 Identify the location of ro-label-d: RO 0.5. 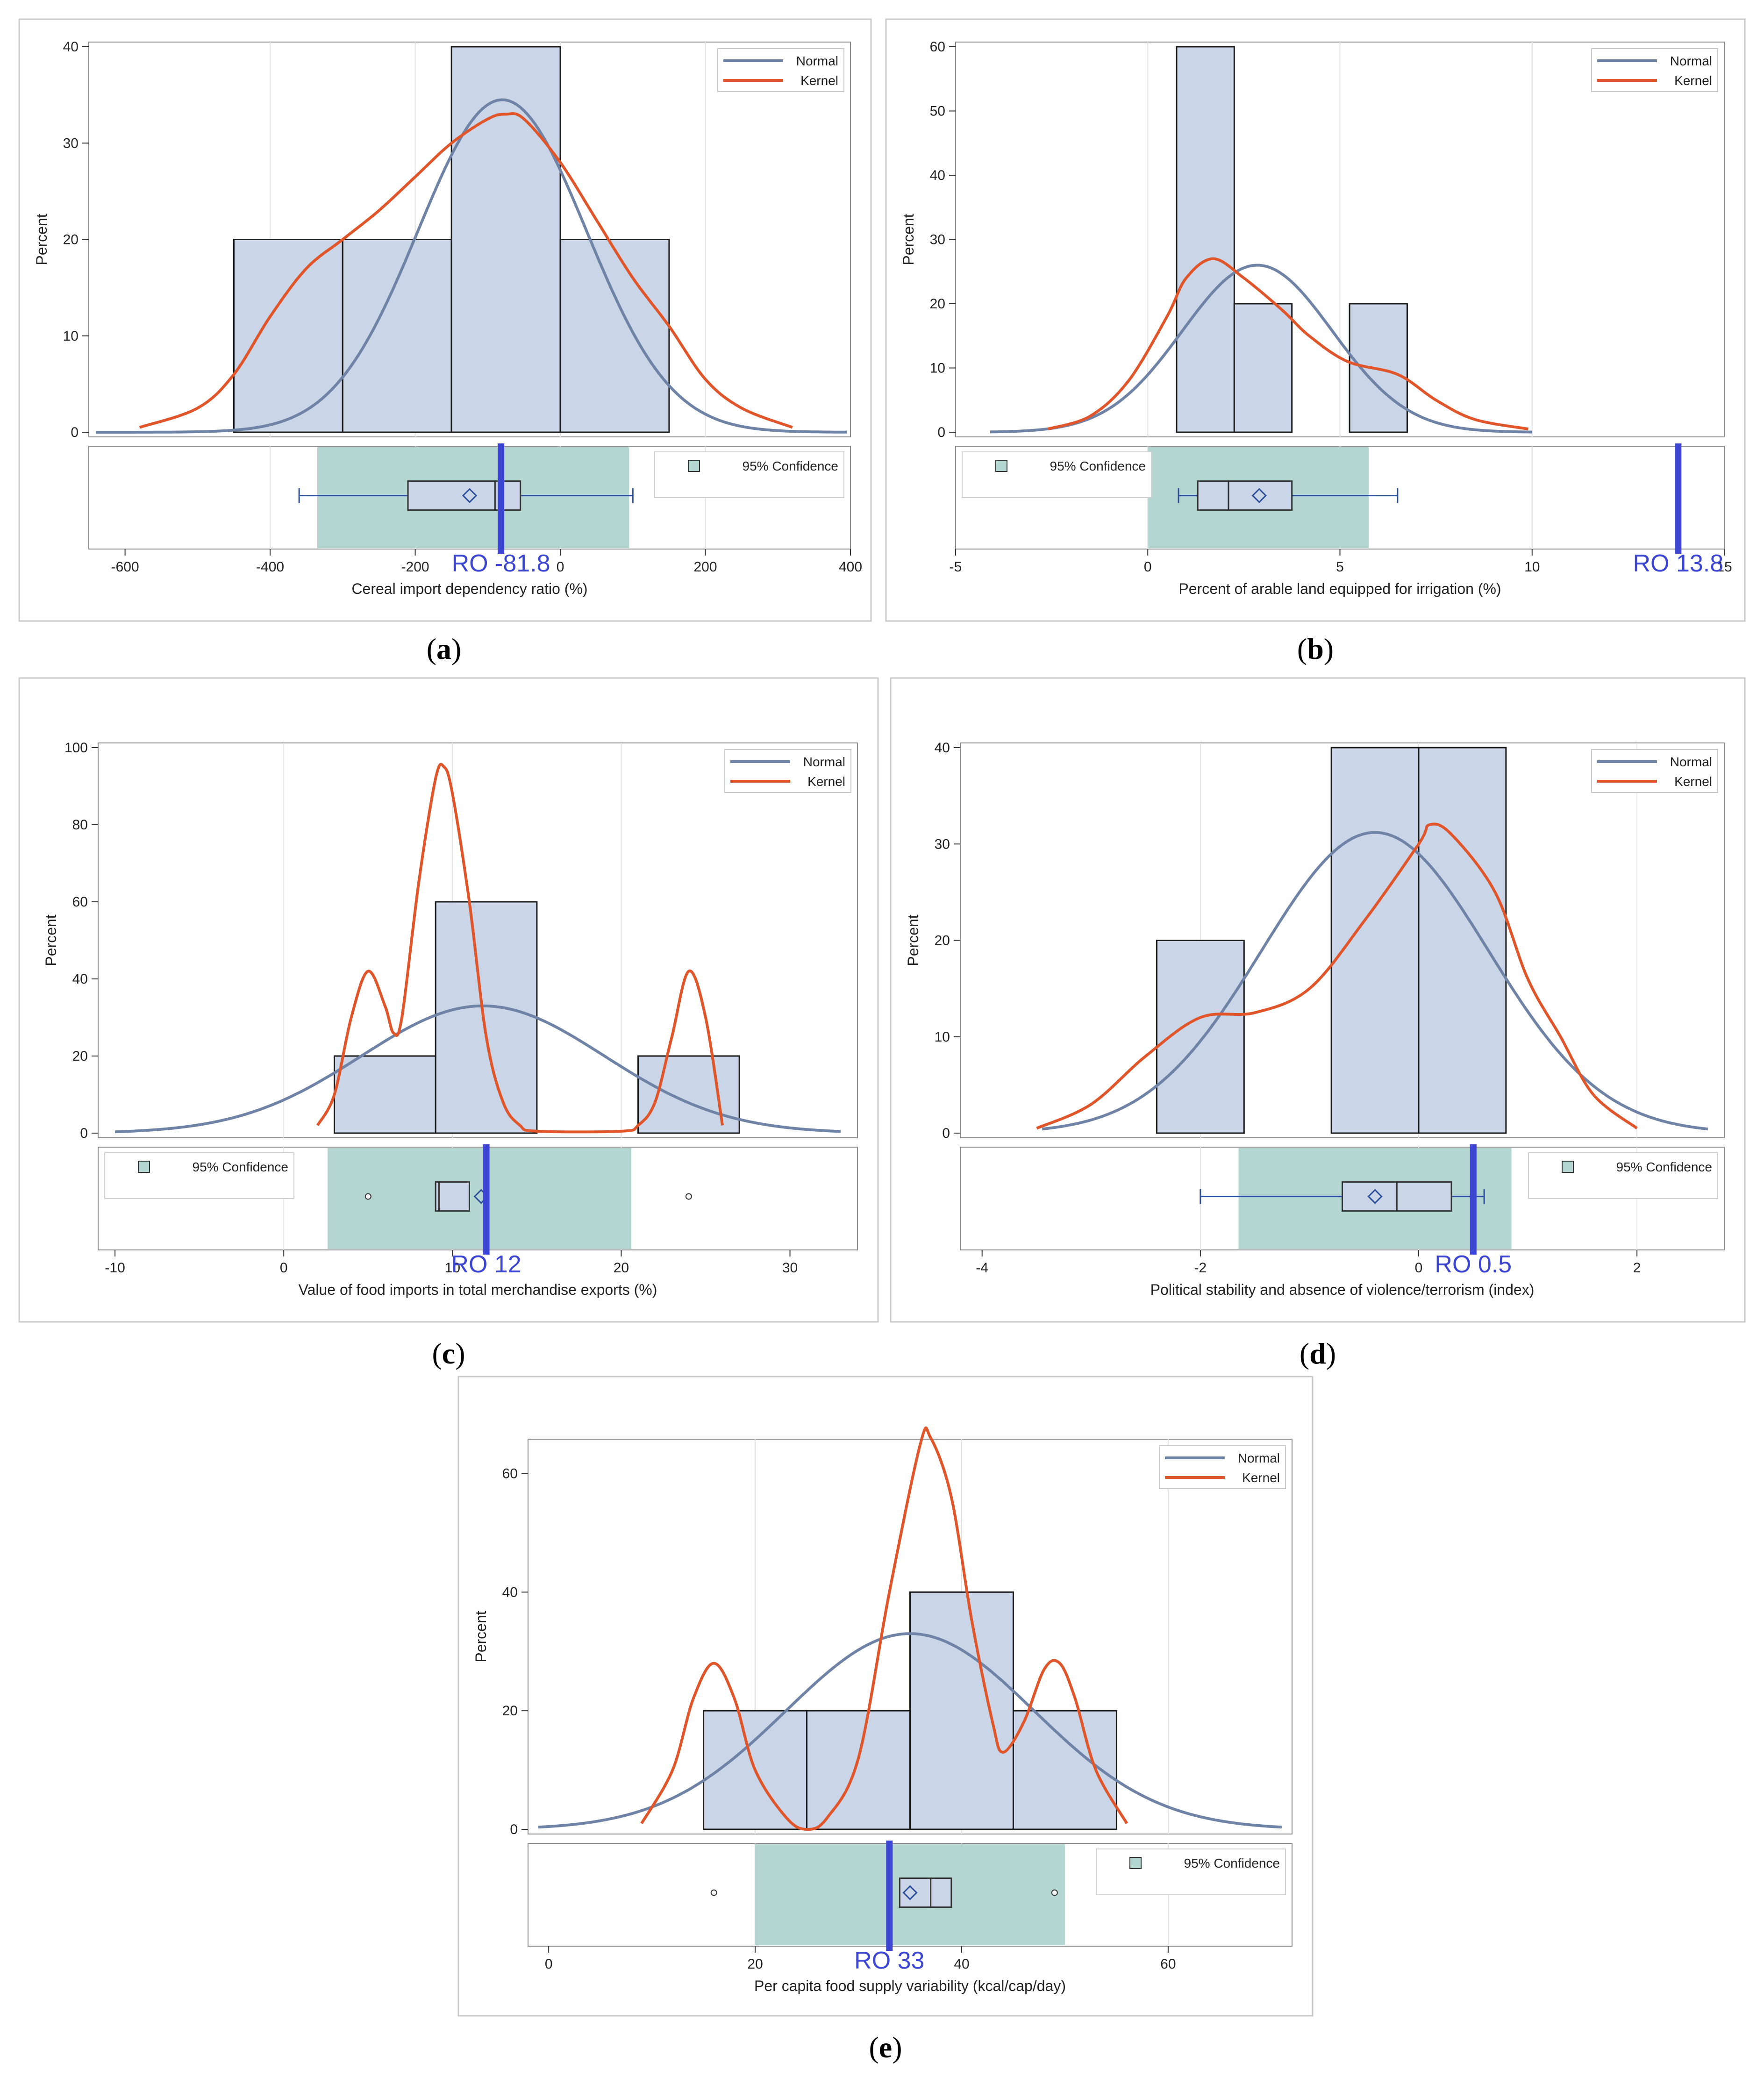
(1474, 1264).